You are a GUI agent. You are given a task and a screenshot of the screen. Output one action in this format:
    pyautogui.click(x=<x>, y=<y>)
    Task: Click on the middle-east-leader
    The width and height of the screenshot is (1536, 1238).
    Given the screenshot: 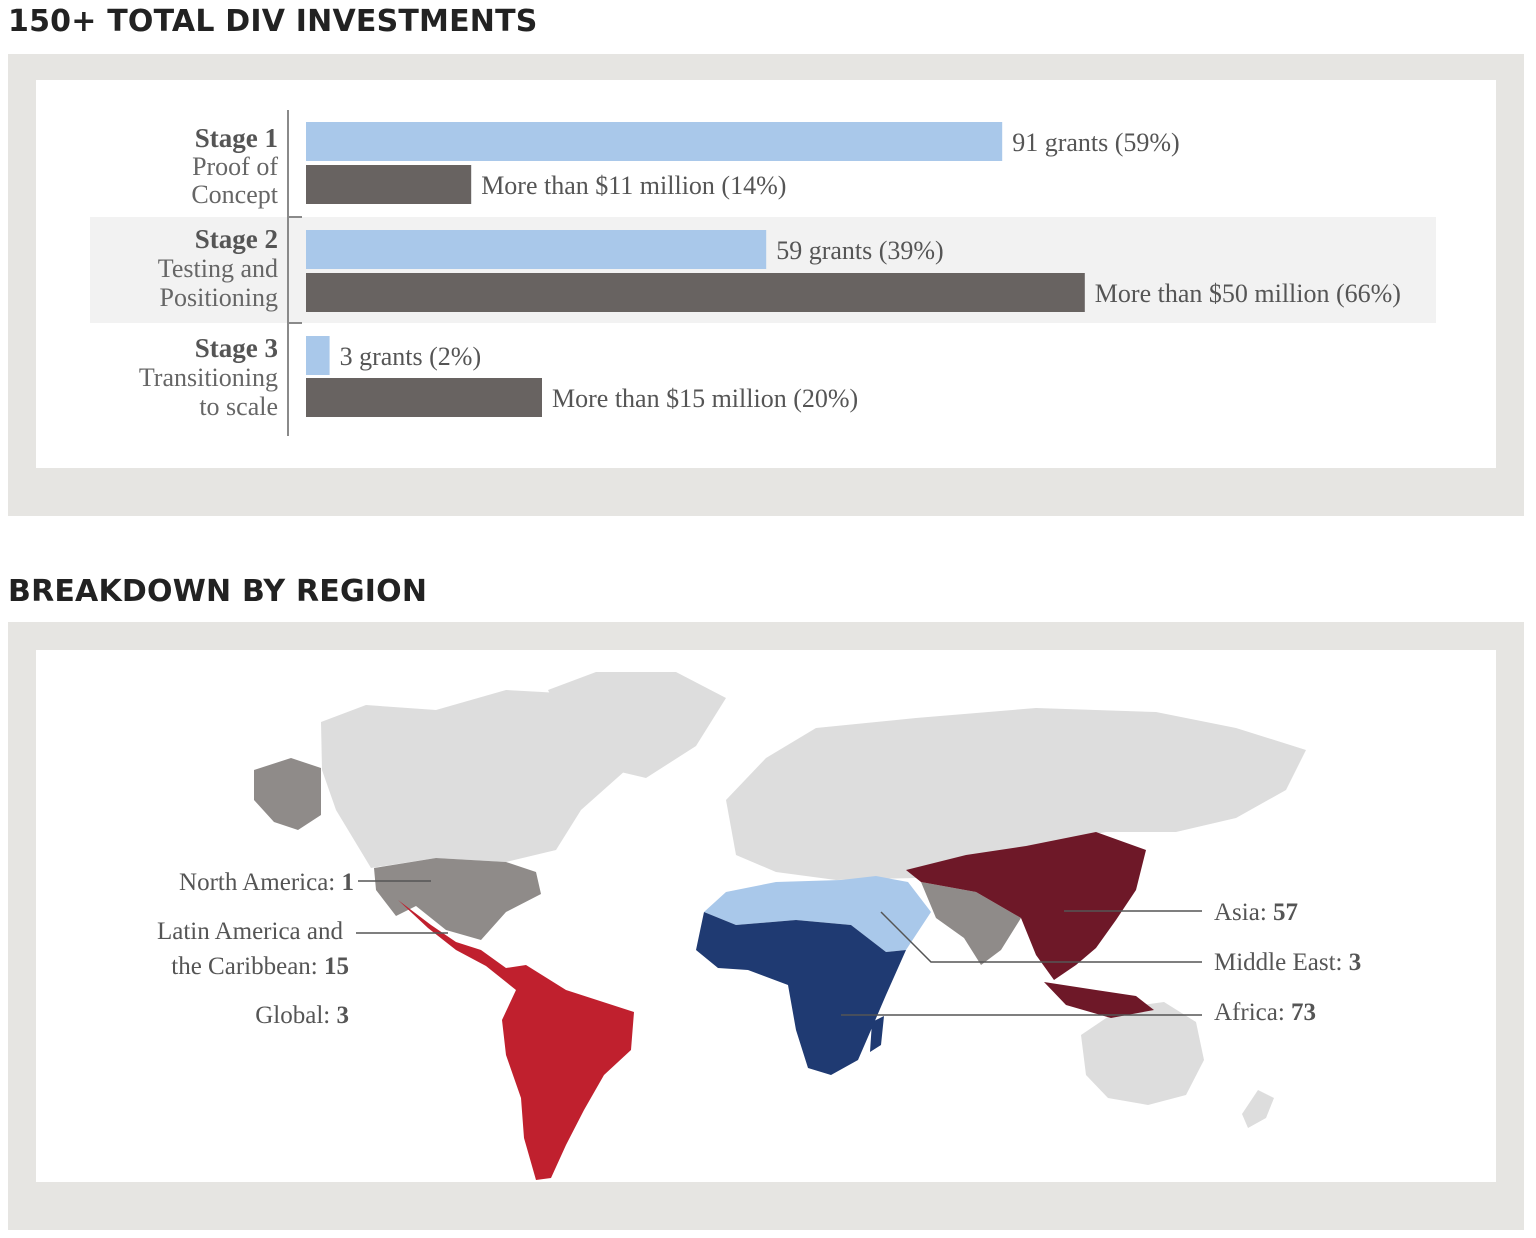 What is the action you would take?
    pyautogui.click(x=1041, y=937)
    